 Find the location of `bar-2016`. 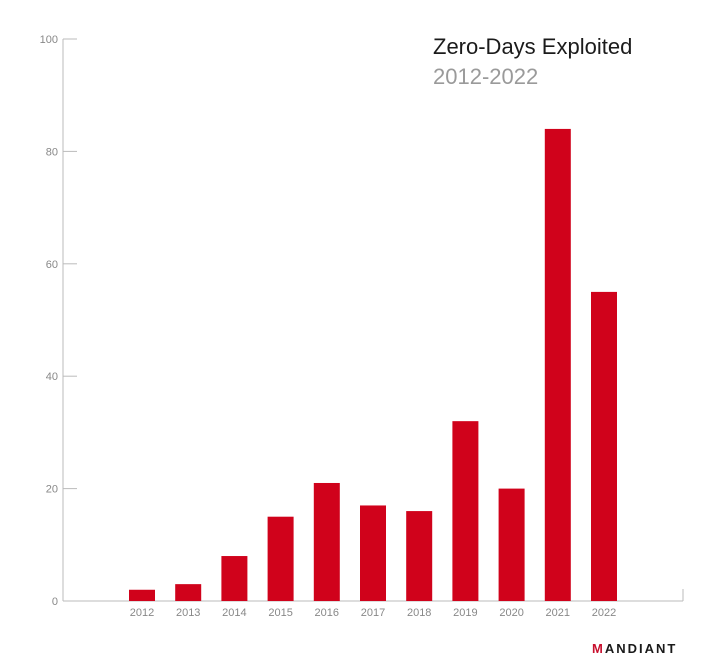

bar-2016 is located at coordinates (326, 541).